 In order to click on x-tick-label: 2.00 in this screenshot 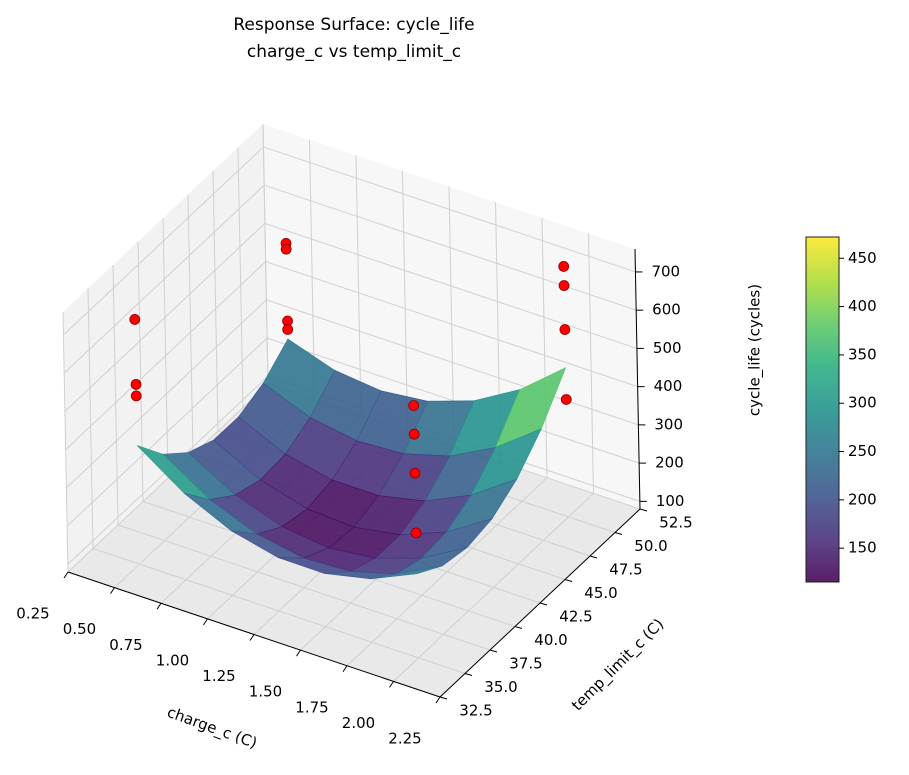, I will do `click(358, 723)`.